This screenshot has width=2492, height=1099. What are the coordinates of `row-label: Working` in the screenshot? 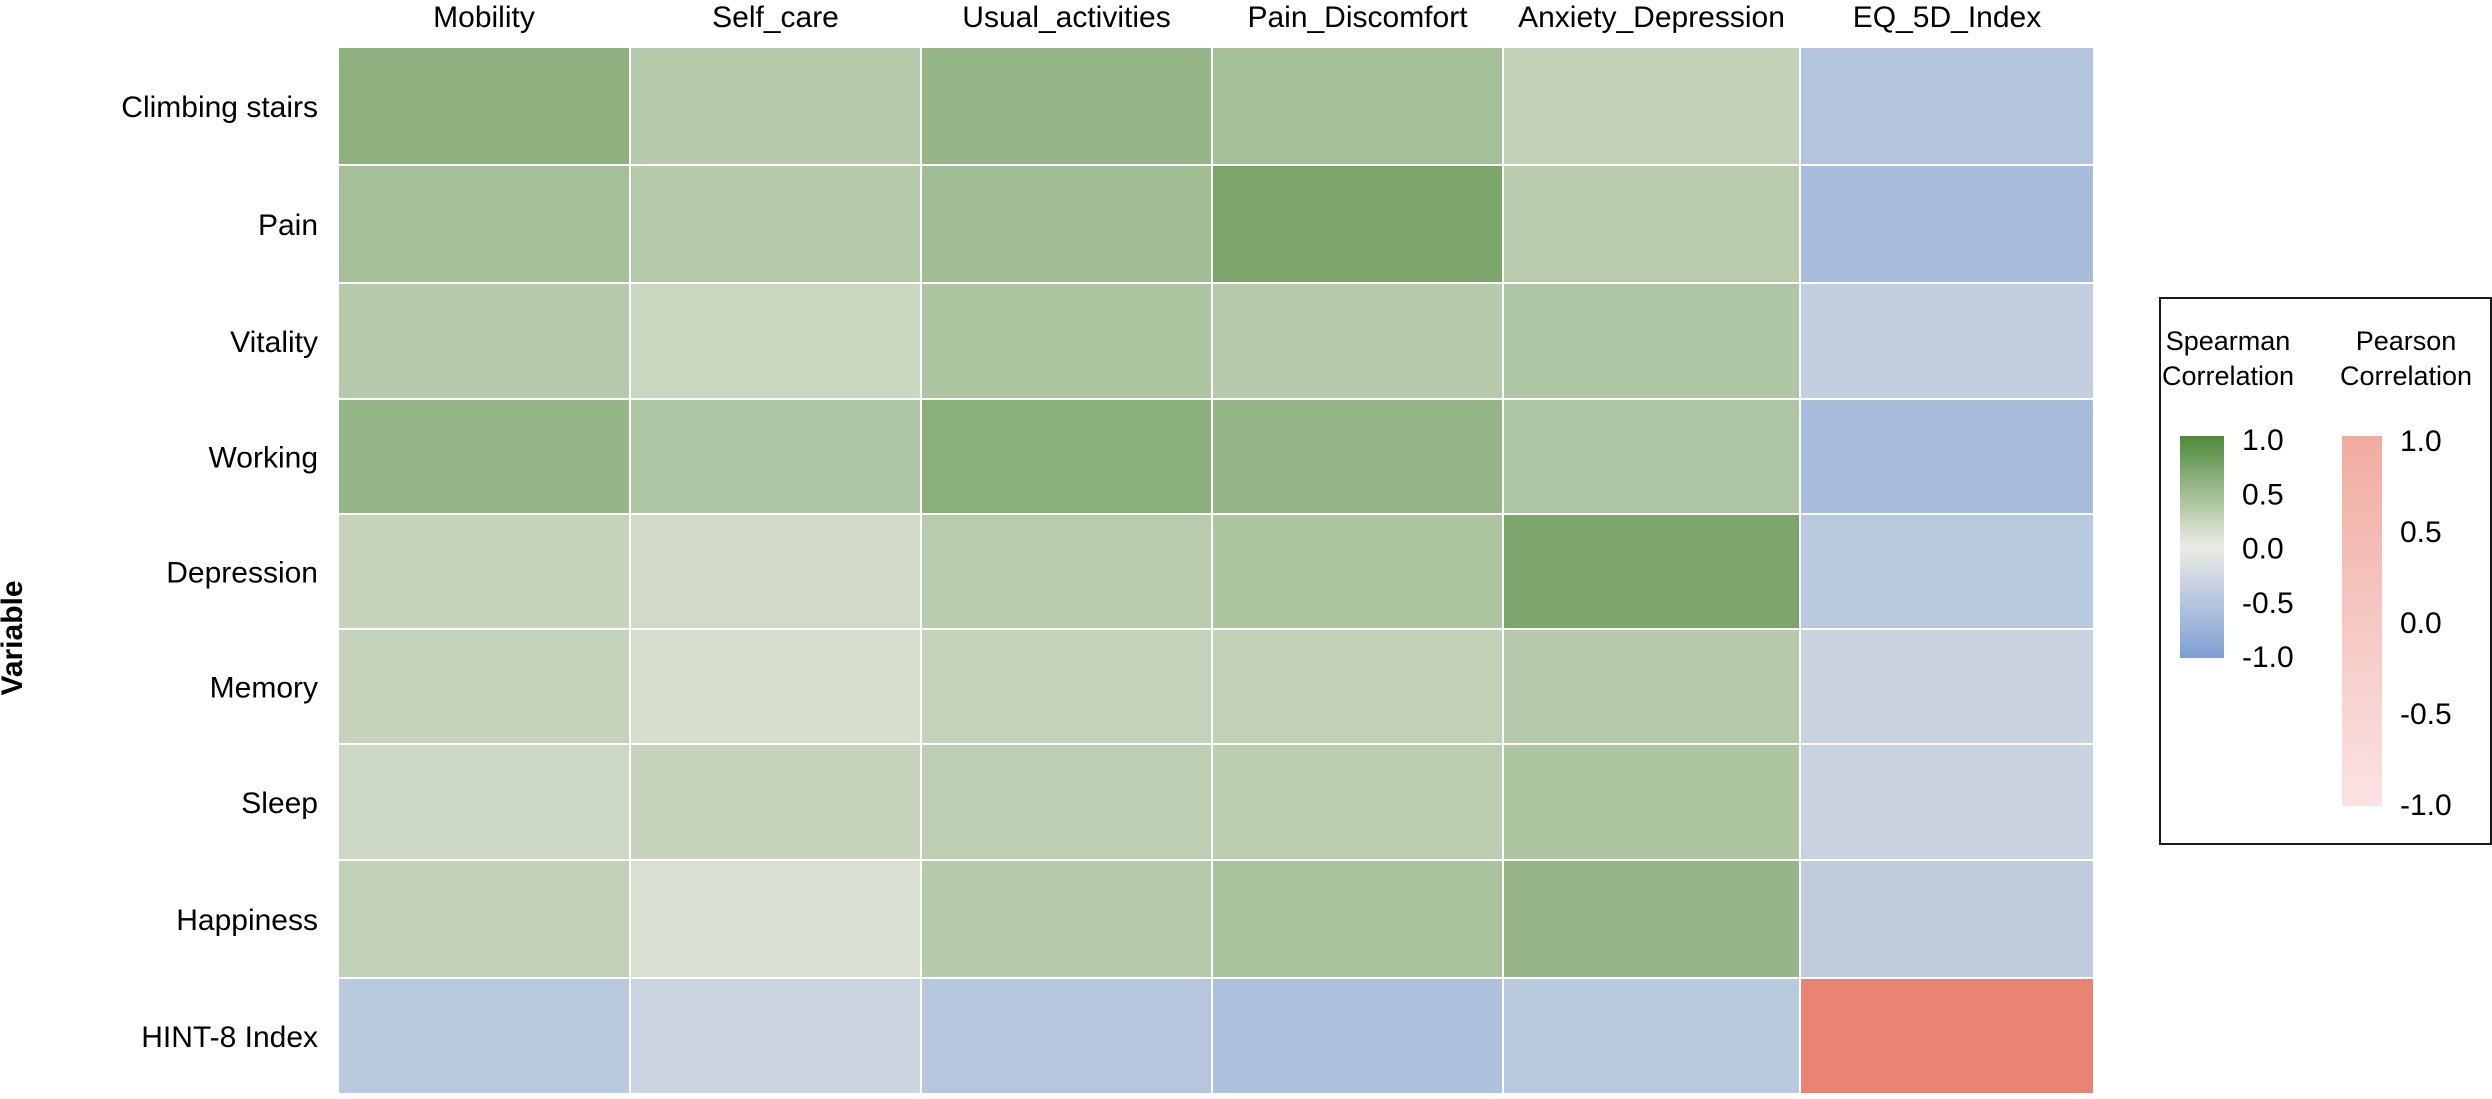 It's located at (263, 458).